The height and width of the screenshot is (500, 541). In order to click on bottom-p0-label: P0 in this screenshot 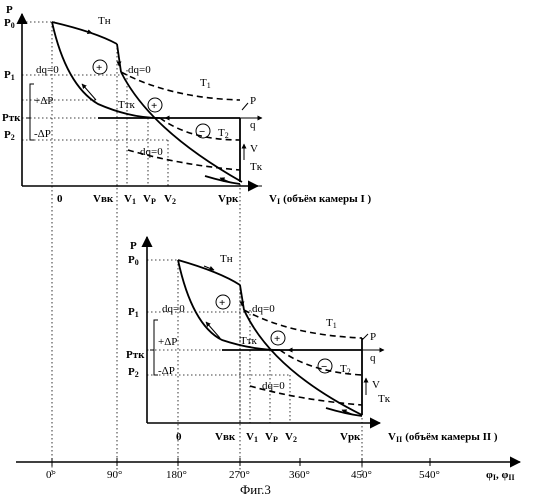, I will do `click(133, 260)`.